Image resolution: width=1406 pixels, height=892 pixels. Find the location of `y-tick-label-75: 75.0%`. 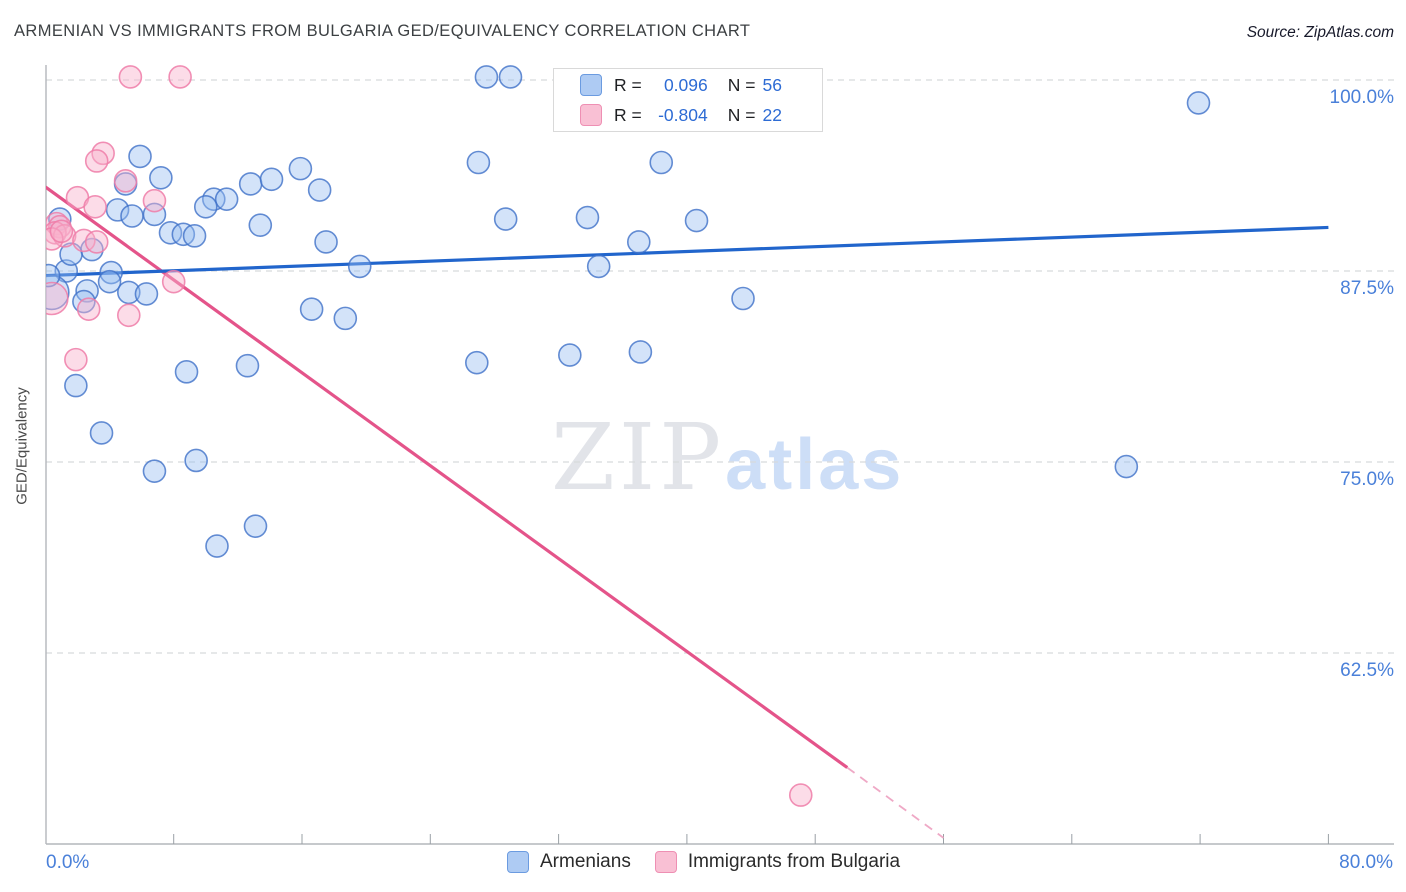

y-tick-label-75: 75.0% is located at coordinates (1367, 479).